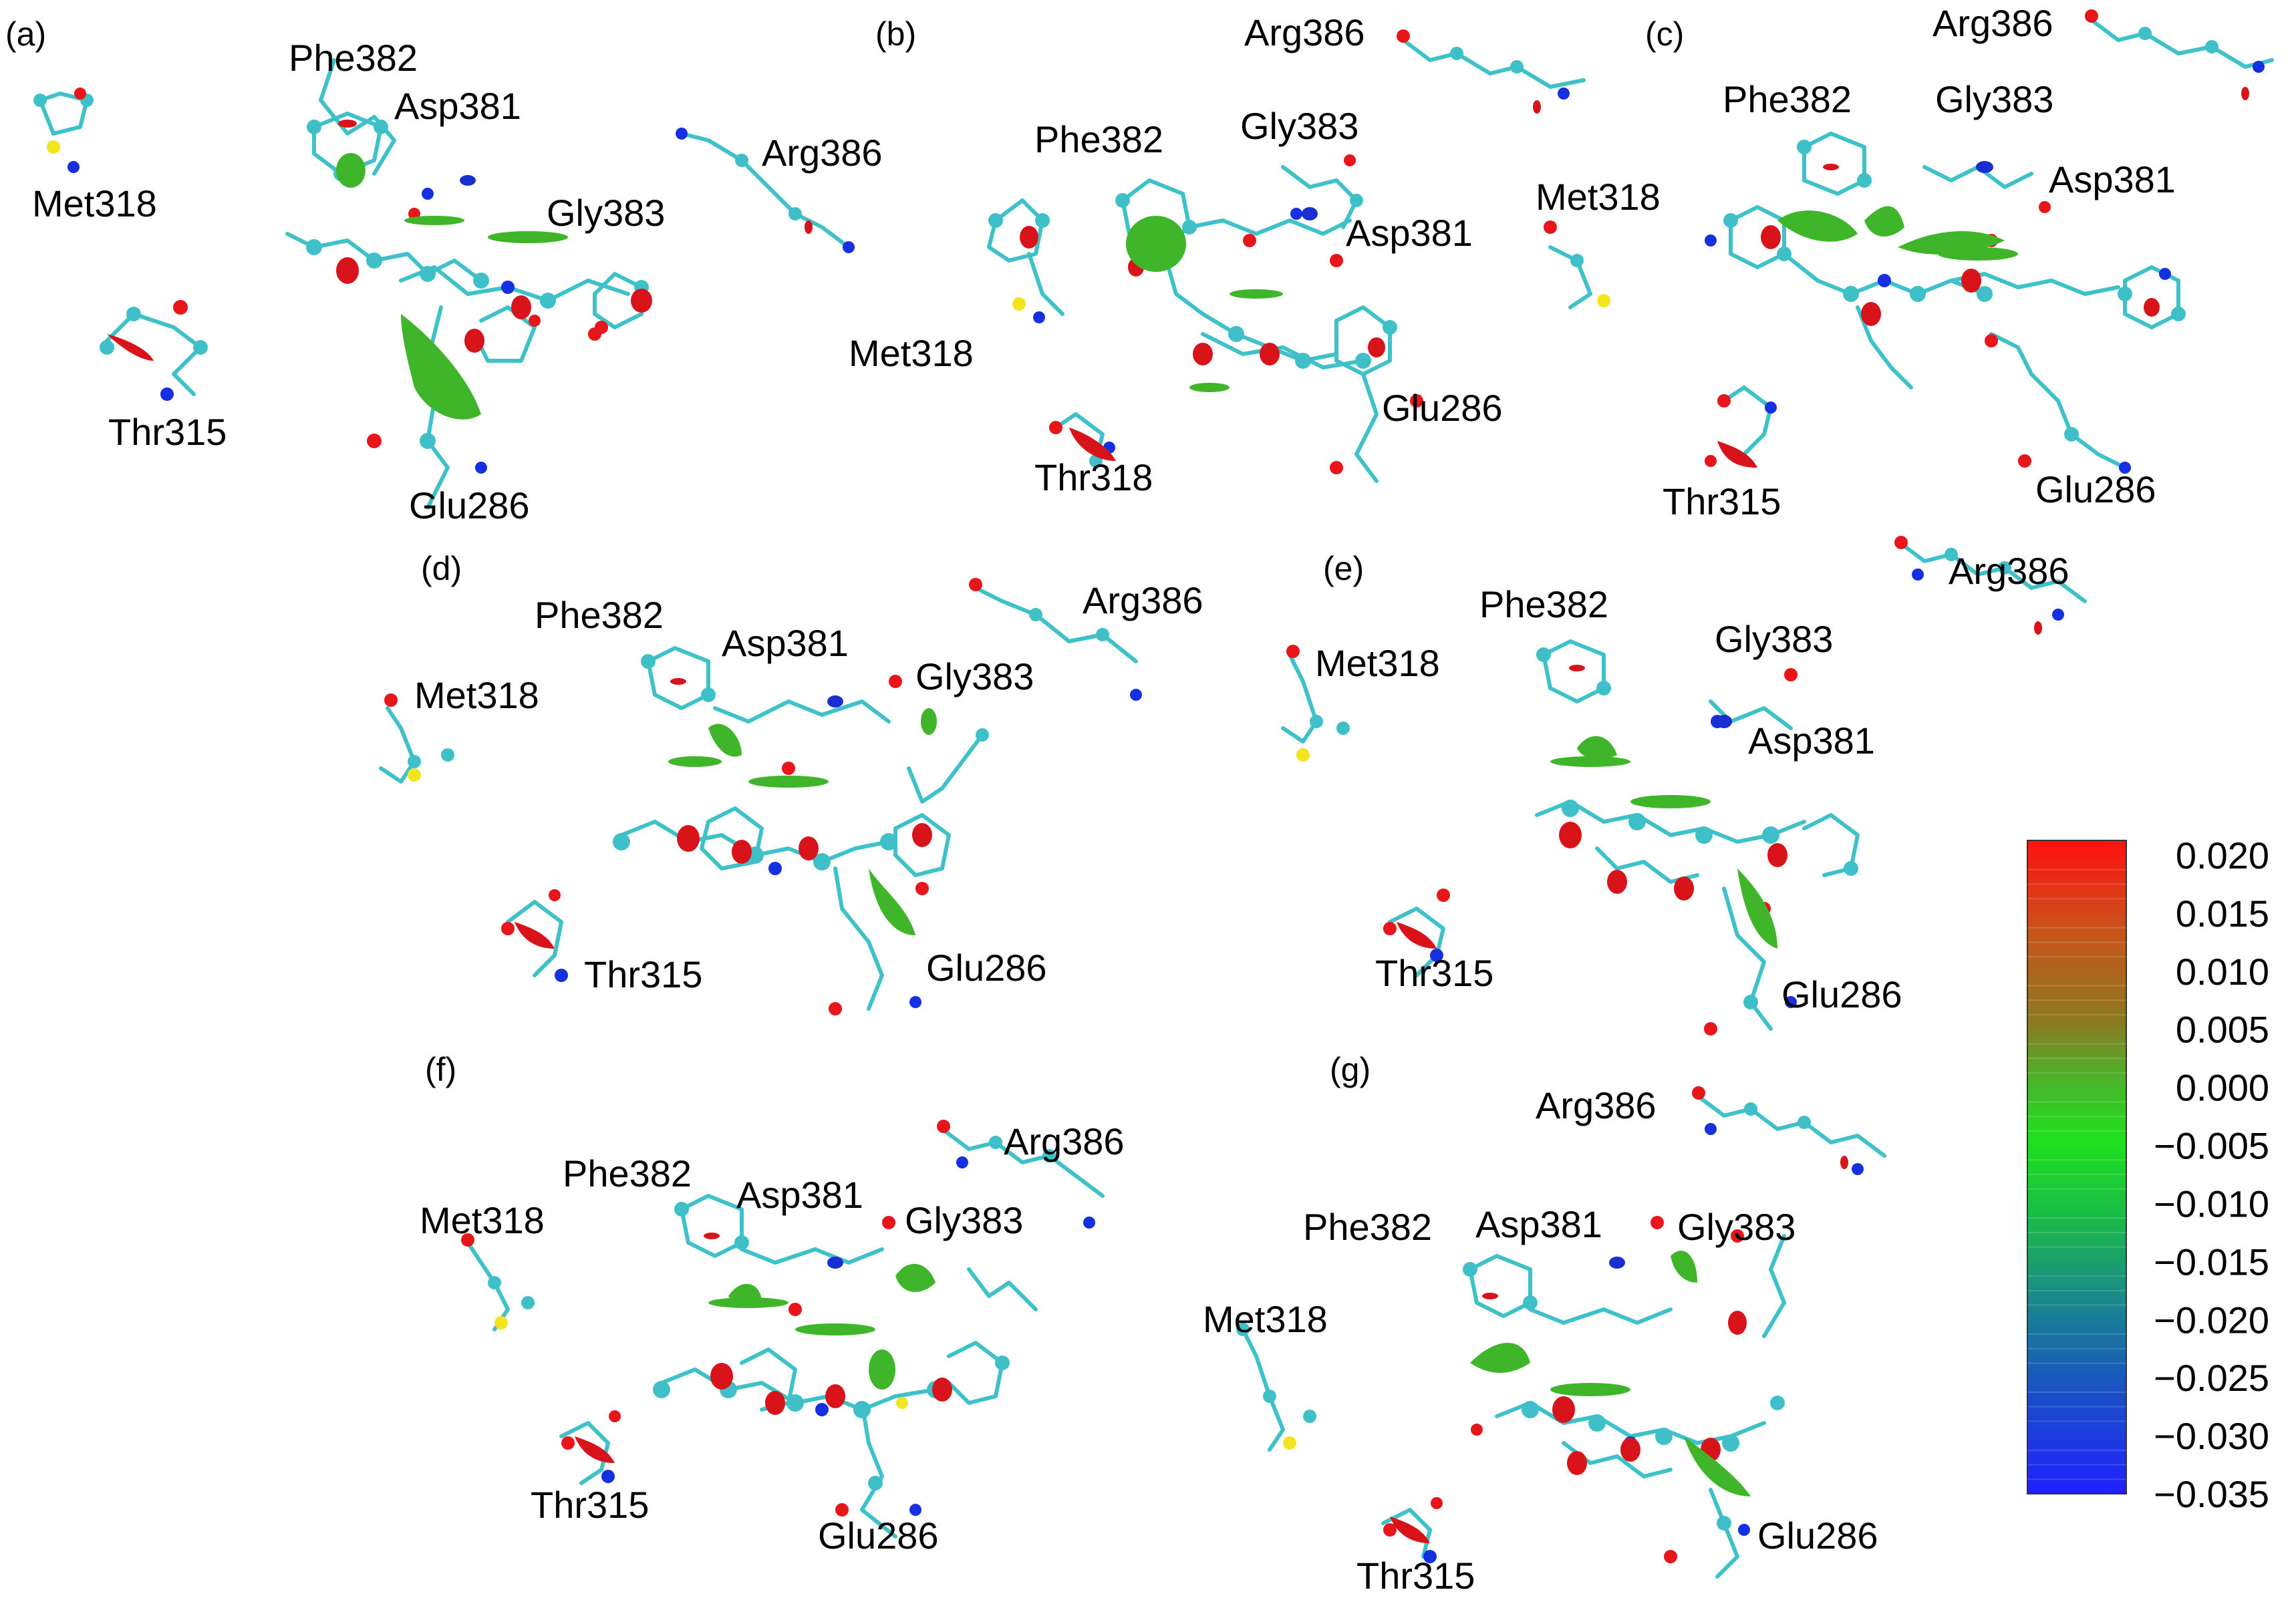 Image resolution: width=2296 pixels, height=1598 pixels. What do you see at coordinates (1350, 1070) in the screenshot?
I see `panel-tag: (g)` at bounding box center [1350, 1070].